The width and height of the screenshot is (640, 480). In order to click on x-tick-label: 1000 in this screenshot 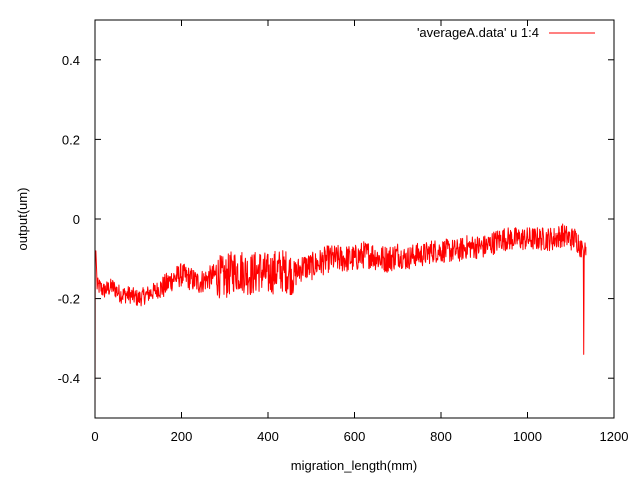, I will do `click(527, 436)`.